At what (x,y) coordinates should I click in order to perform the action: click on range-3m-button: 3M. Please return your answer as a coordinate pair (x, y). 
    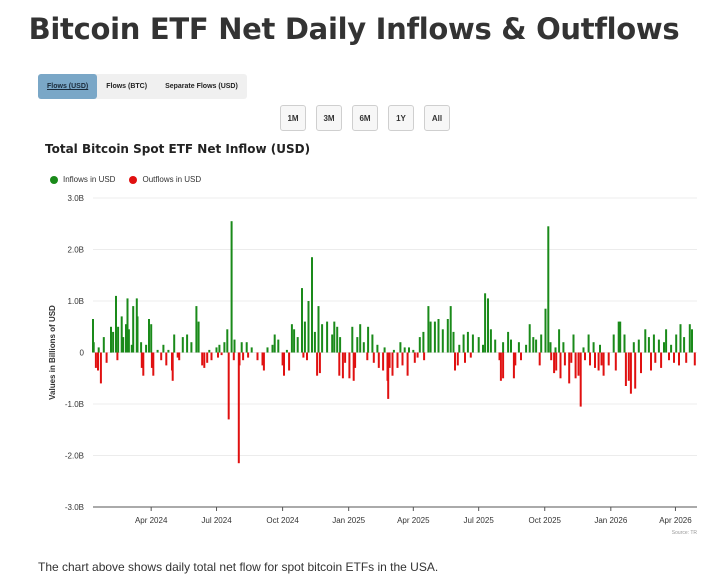
    Looking at the image, I should click on (329, 118).